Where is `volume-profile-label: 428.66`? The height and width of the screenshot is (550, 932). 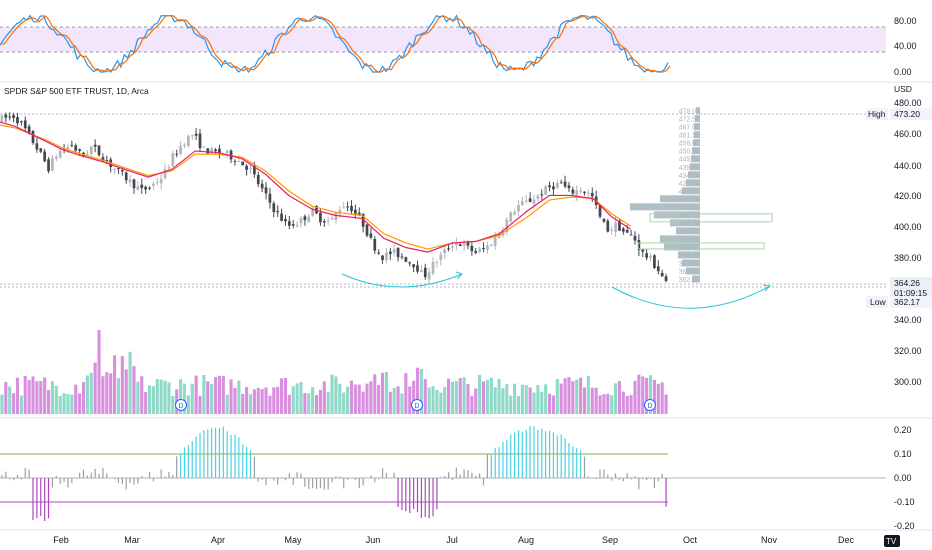 volume-profile-label: 428.66 is located at coordinates (690, 184).